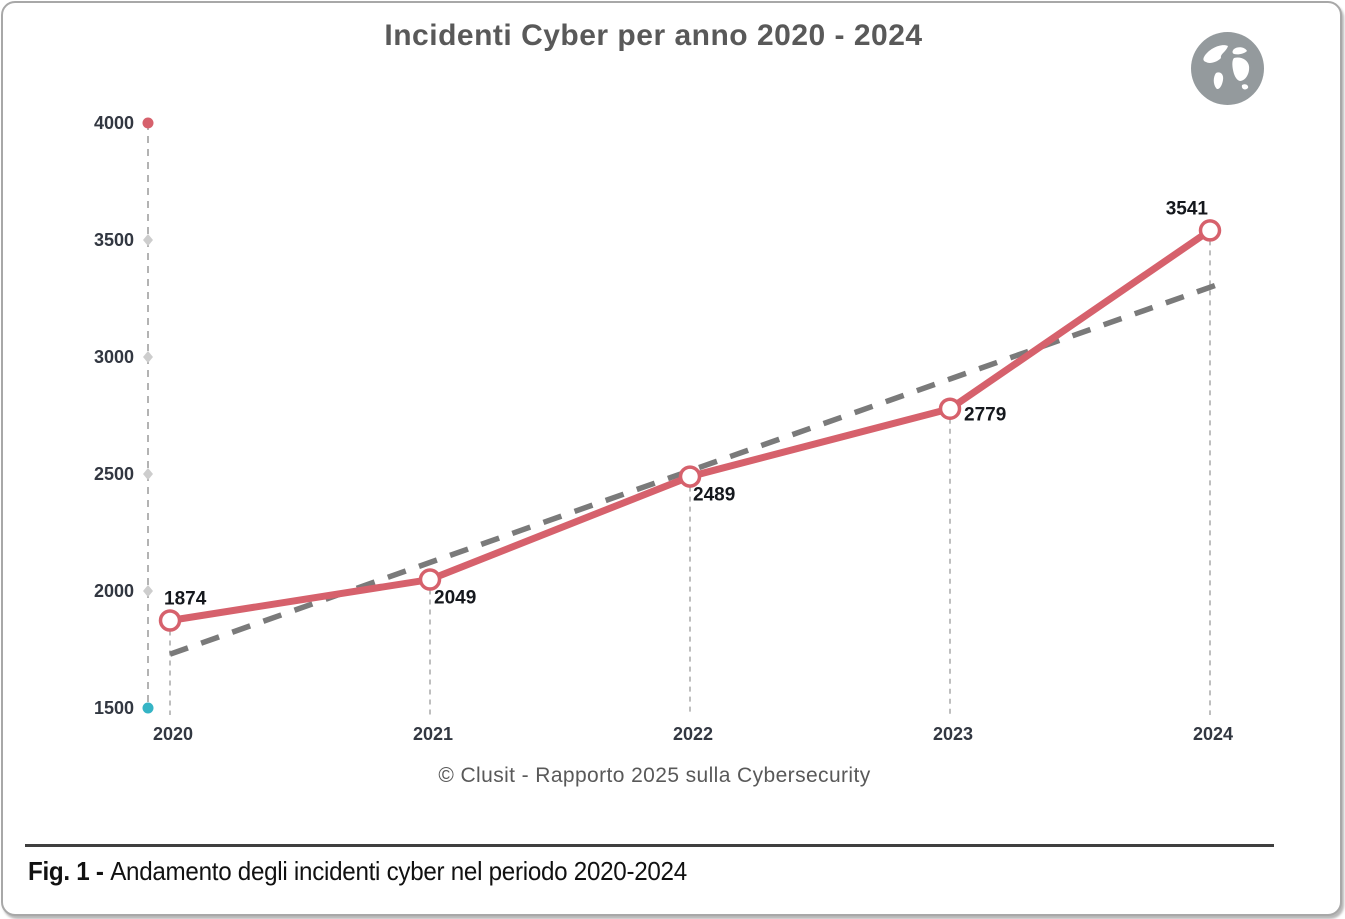 This screenshot has width=1345, height=919. What do you see at coordinates (653, 35) in the screenshot?
I see `chart-title: Incidenti Cyber per anno 2020 - 2024` at bounding box center [653, 35].